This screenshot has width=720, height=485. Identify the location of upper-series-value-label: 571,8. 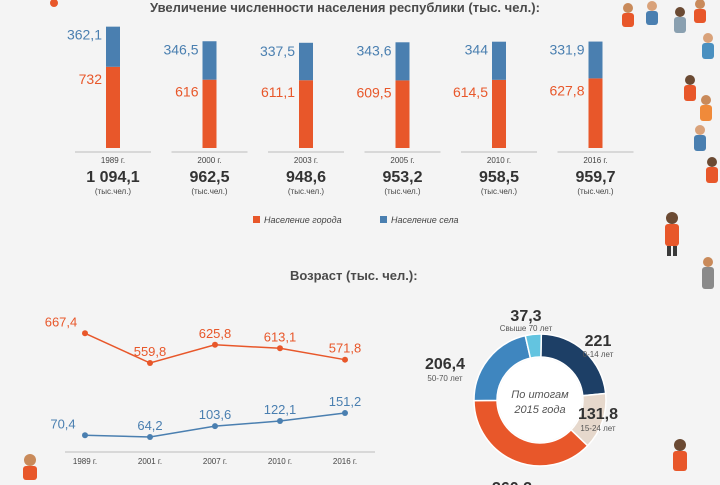
(345, 348).